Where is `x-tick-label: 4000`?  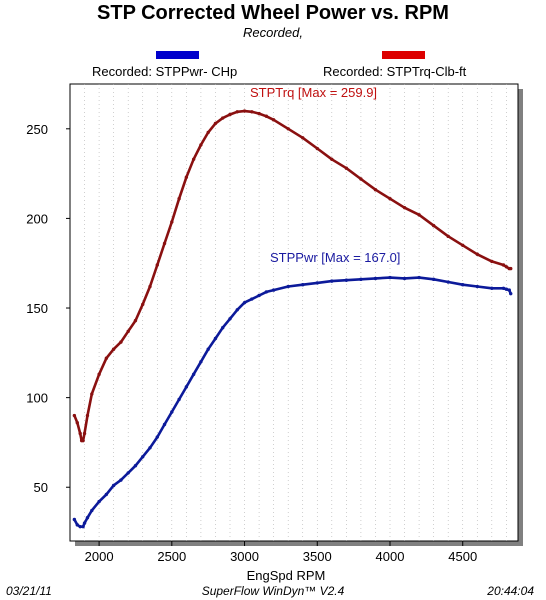
x-tick-label: 4000 is located at coordinates (390, 556).